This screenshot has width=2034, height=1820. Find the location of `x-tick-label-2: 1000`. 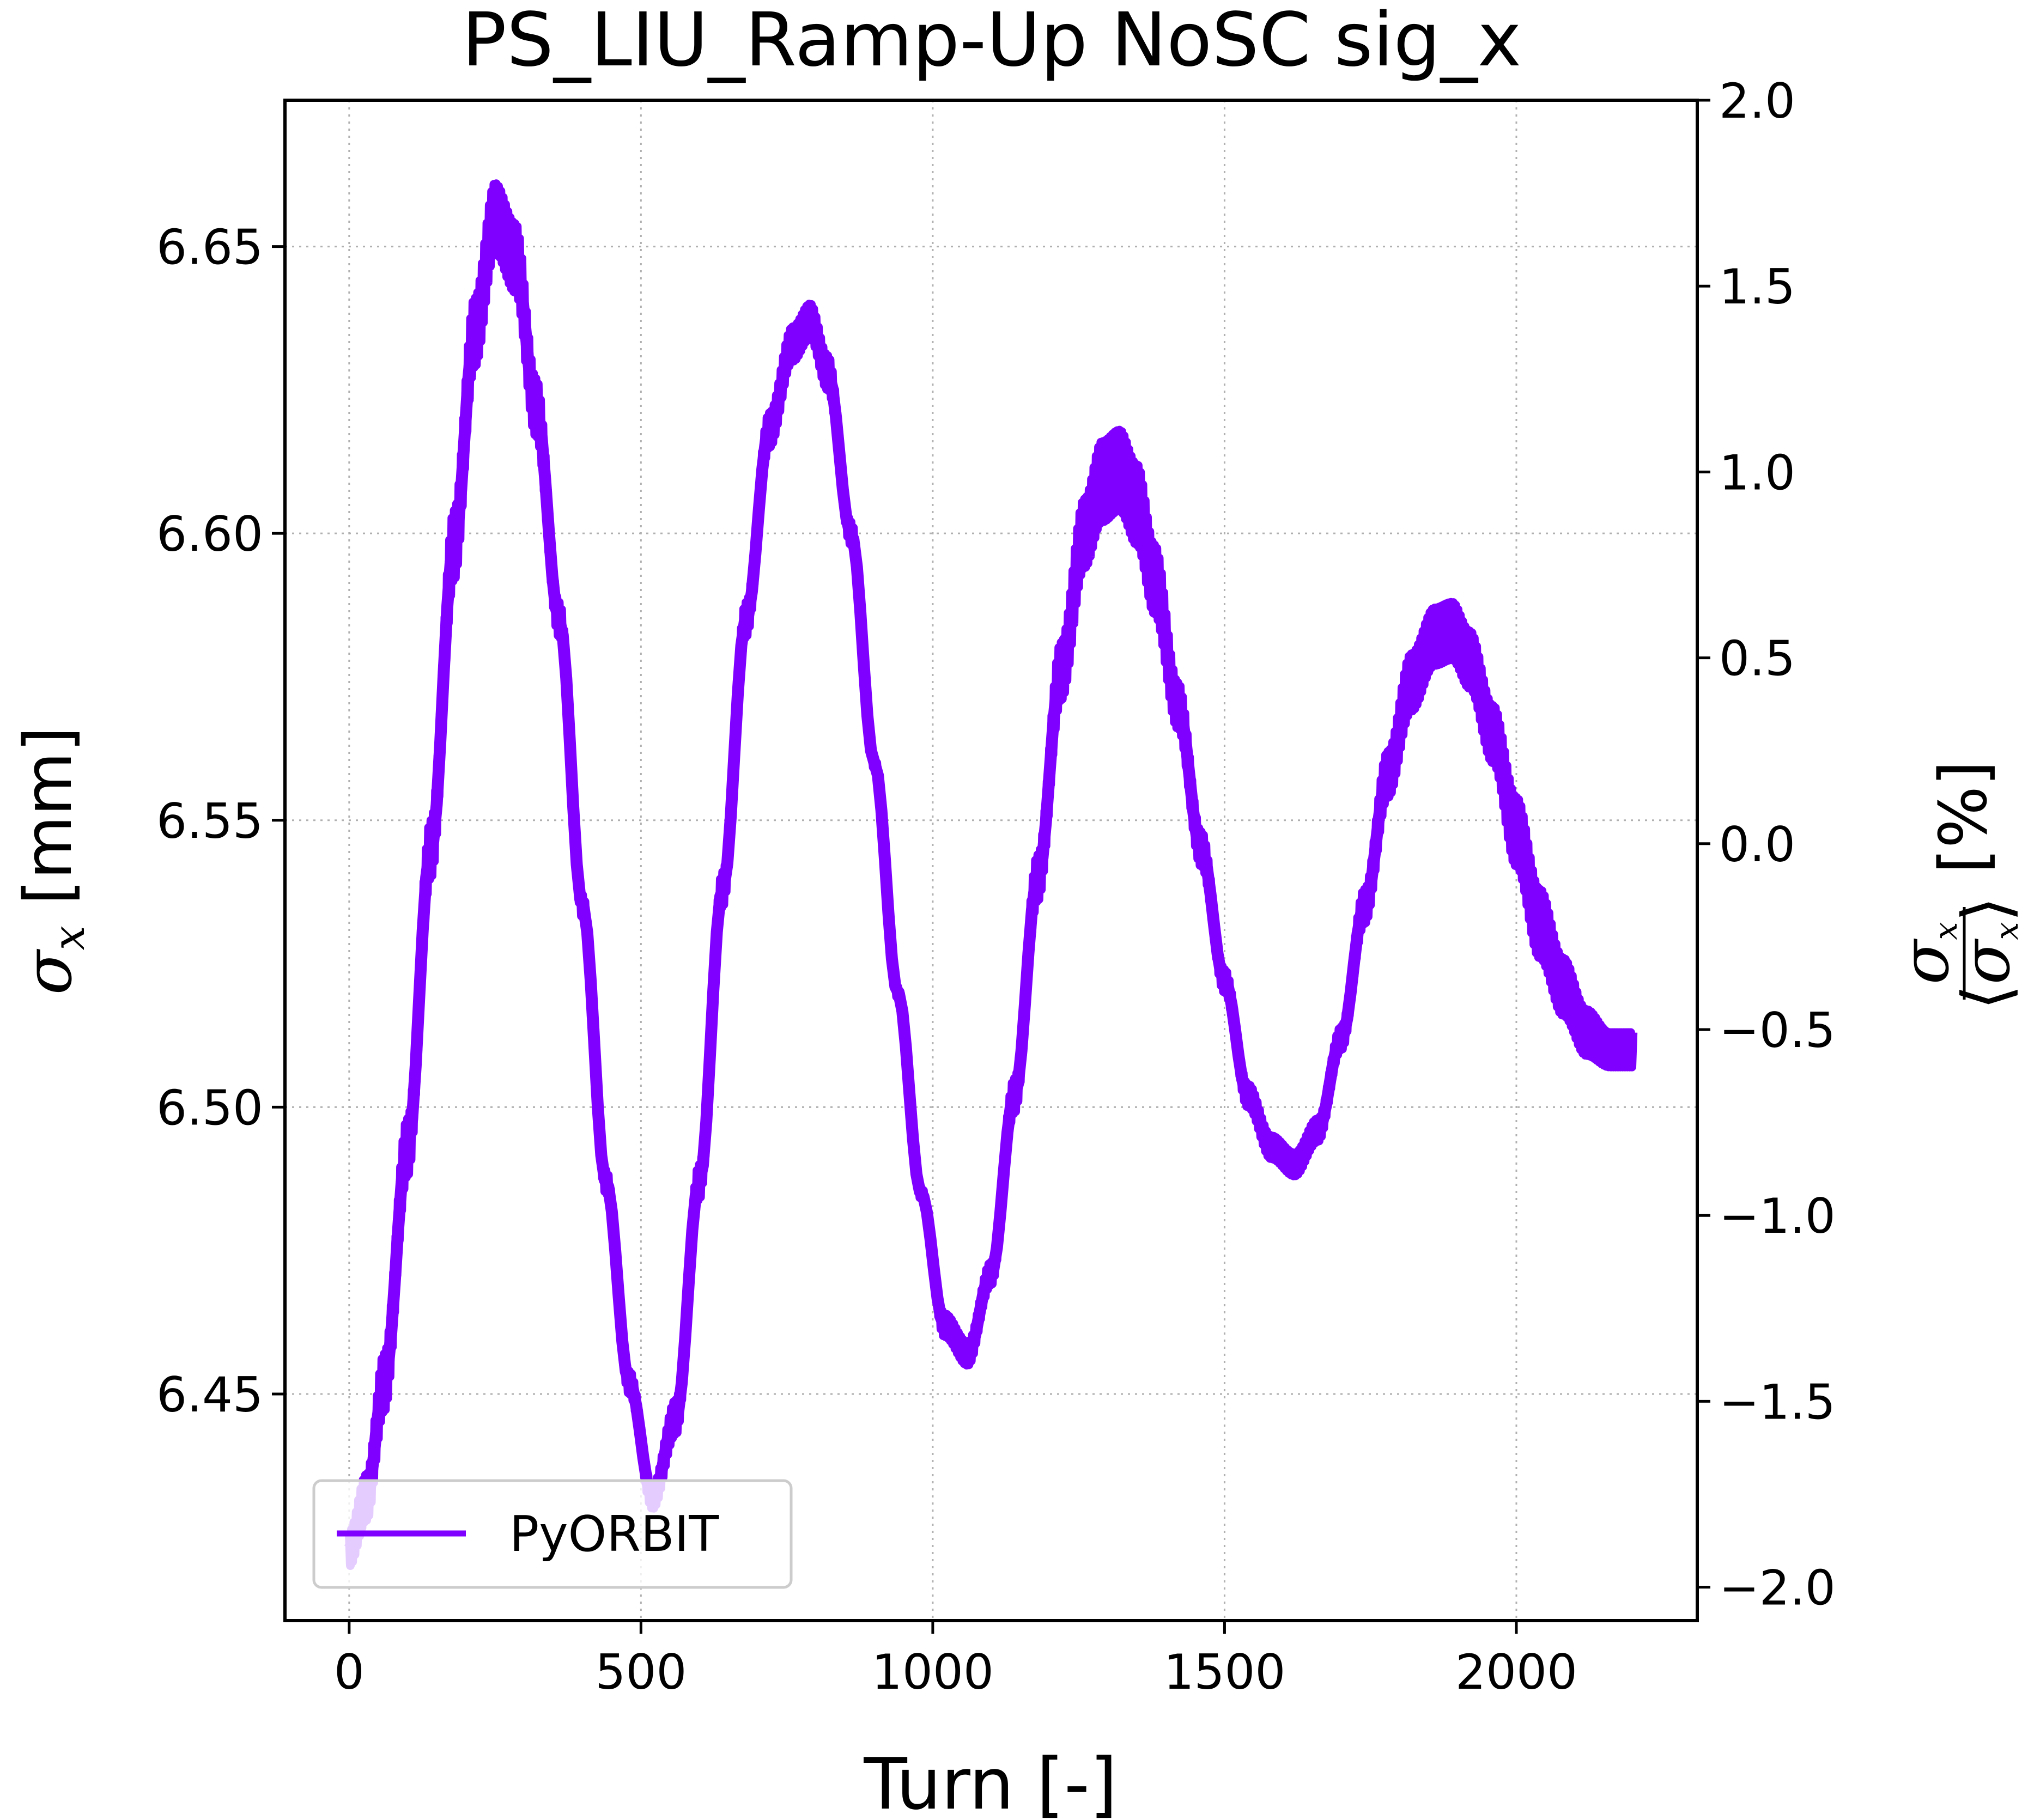

x-tick-label-2: 1000 is located at coordinates (933, 1672).